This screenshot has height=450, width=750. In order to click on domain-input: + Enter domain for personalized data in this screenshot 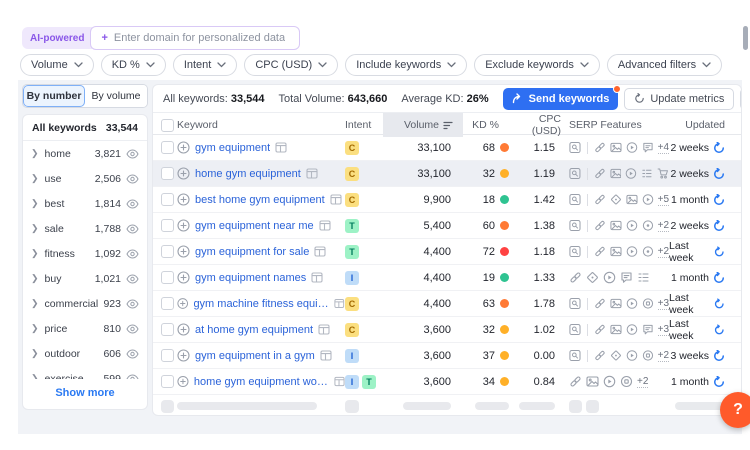, I will do `click(195, 38)`.